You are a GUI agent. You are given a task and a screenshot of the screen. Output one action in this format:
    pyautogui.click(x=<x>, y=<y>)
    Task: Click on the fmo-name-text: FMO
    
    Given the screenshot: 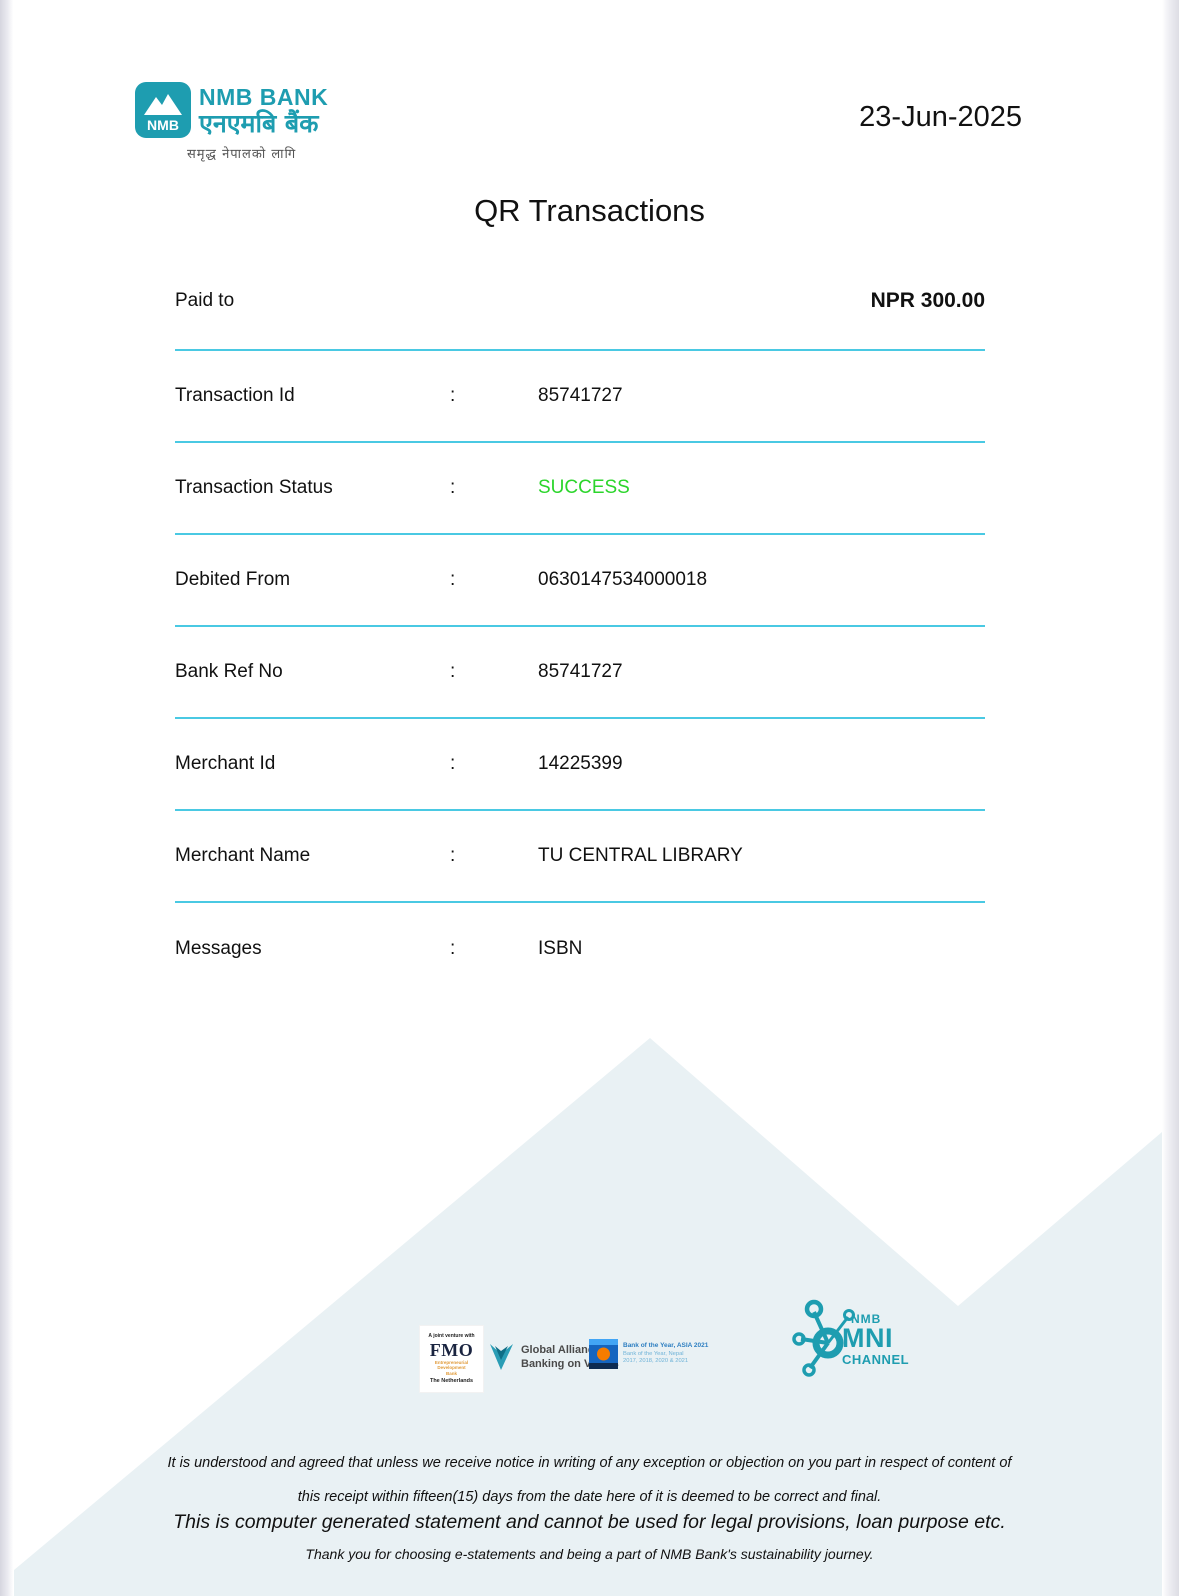 What is the action you would take?
    pyautogui.click(x=451, y=1349)
    